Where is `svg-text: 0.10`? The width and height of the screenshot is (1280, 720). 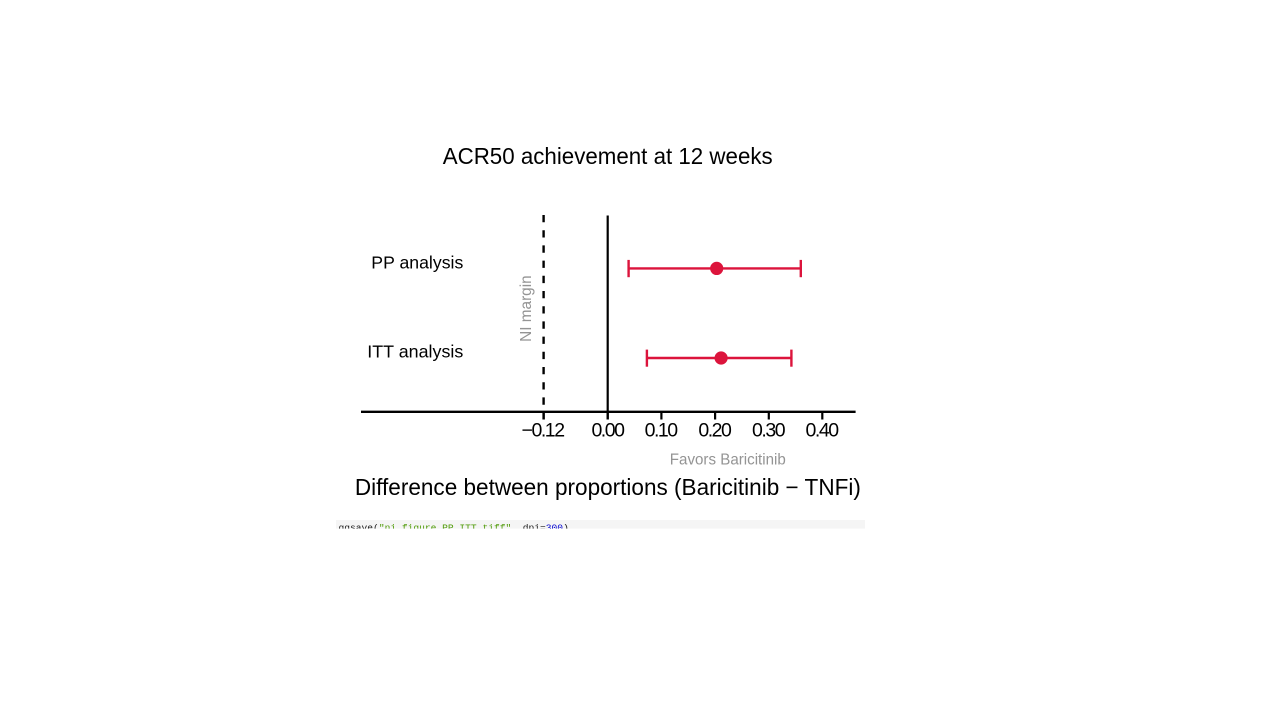 svg-text: 0.10 is located at coordinates (662, 430).